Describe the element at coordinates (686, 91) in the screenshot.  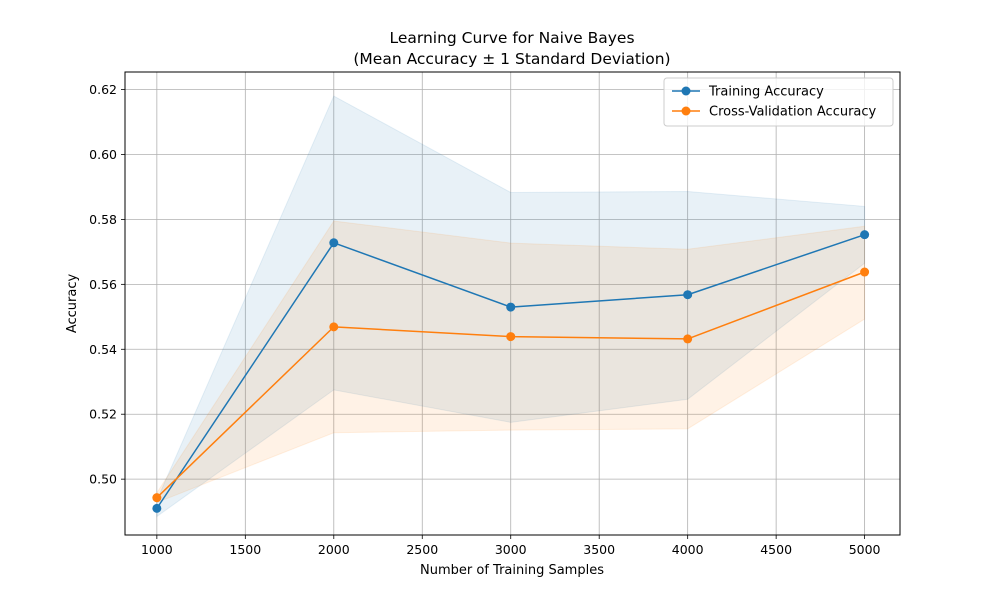
I see `legend-marker-training` at that location.